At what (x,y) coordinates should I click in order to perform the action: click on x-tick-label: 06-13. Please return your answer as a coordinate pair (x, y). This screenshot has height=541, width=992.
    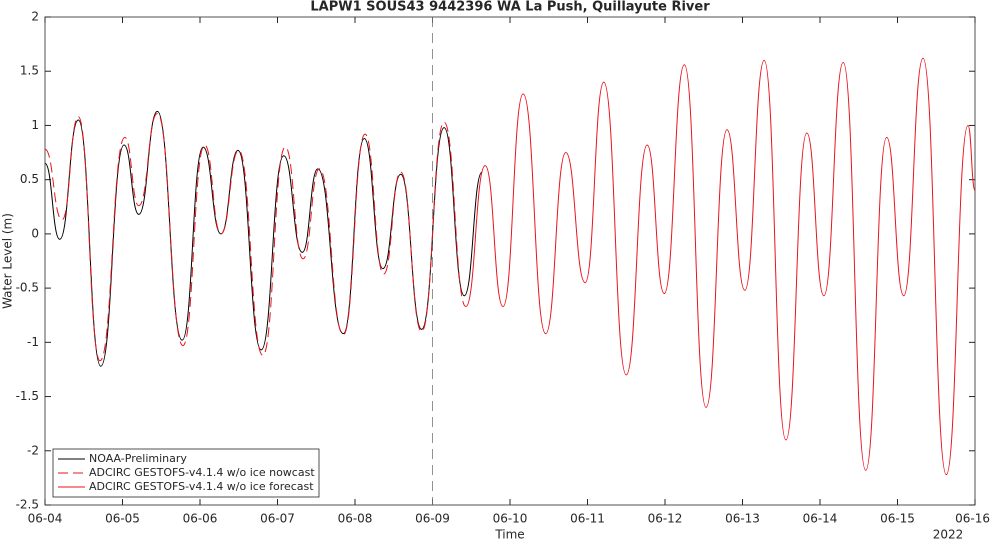
    Looking at the image, I should click on (742, 519).